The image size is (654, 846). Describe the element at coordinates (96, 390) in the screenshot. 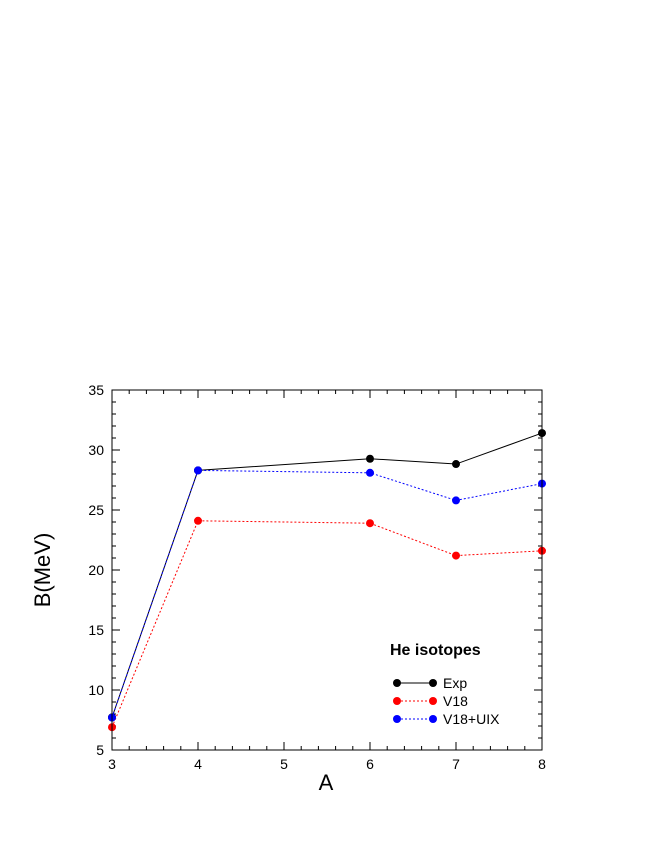

I see `y-tick-label: 35` at that location.